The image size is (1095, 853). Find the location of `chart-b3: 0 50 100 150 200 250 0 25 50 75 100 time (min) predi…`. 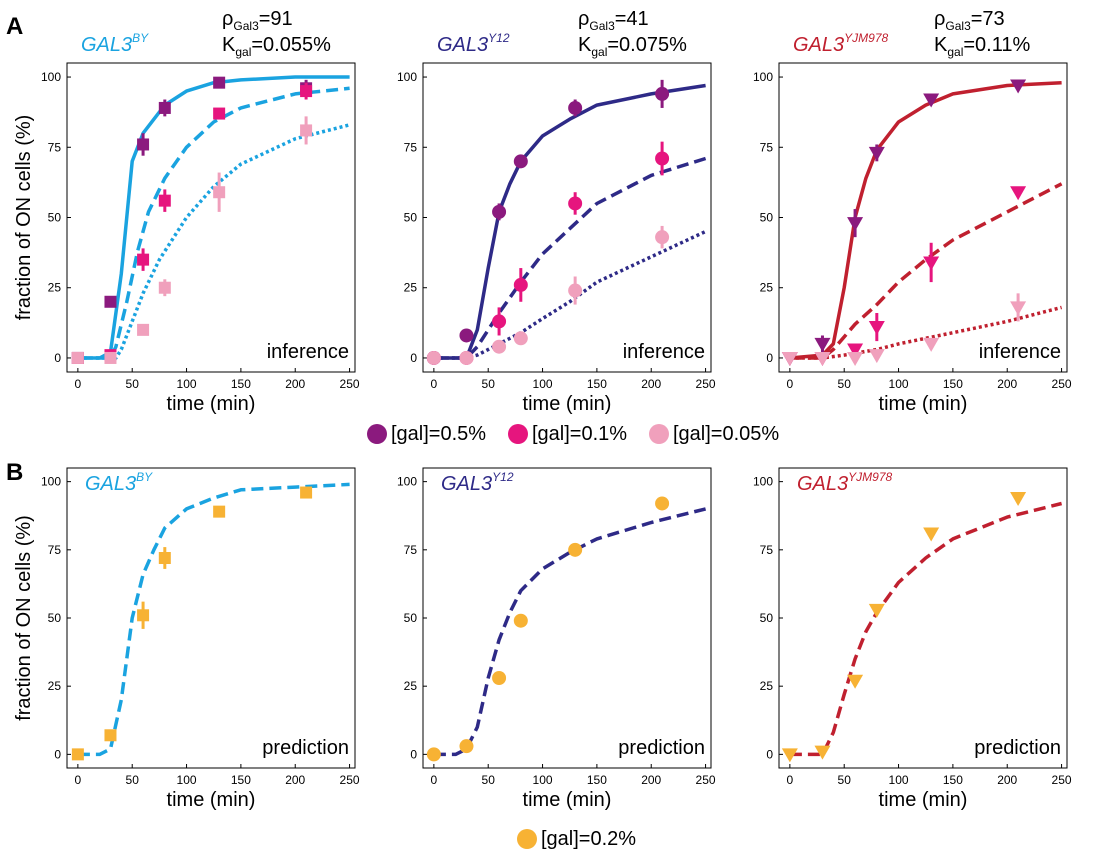

chart-b3: 0 50 100 150 200 250 0 25 50 75 100 time (min) predi… is located at coordinates (912, 639).